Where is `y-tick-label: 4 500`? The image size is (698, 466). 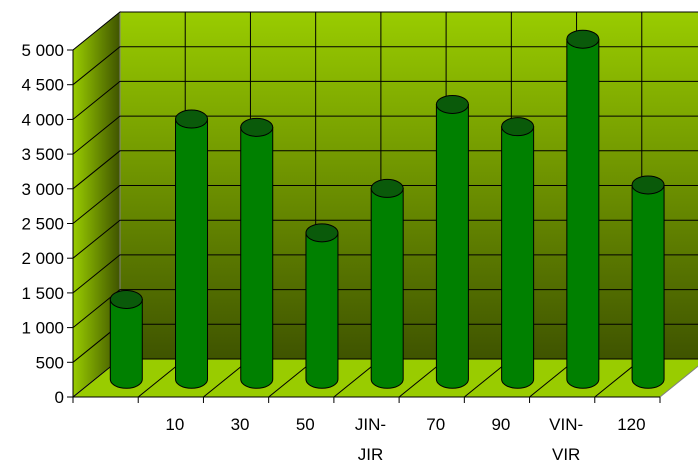 y-tick-label: 4 500 is located at coordinates (42, 85).